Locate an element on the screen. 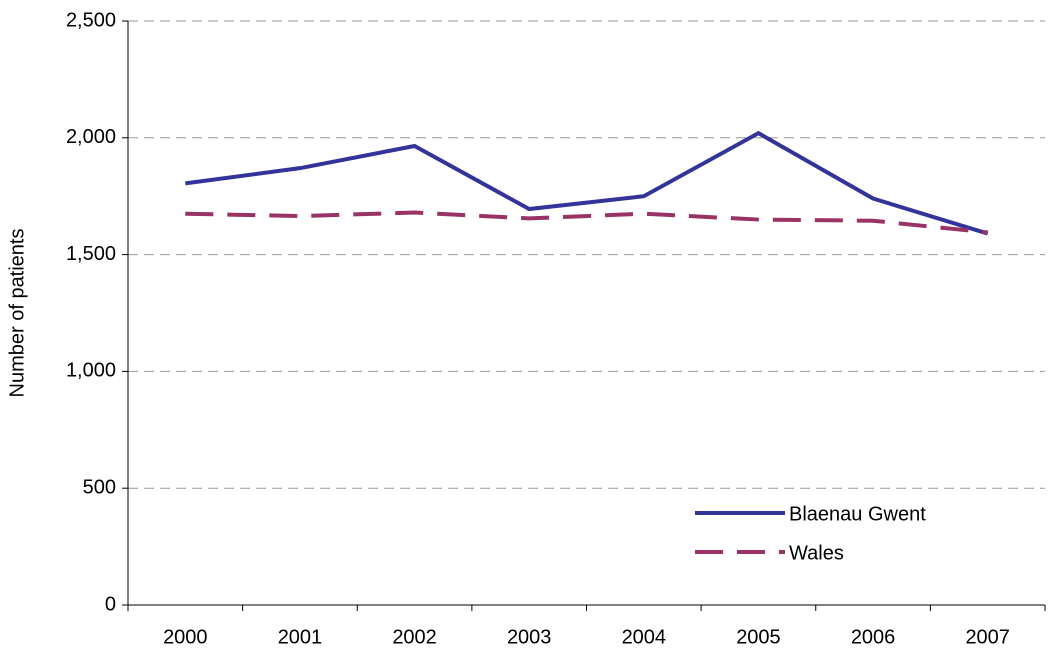  x-tick-label: 2003 is located at coordinates (529, 637).